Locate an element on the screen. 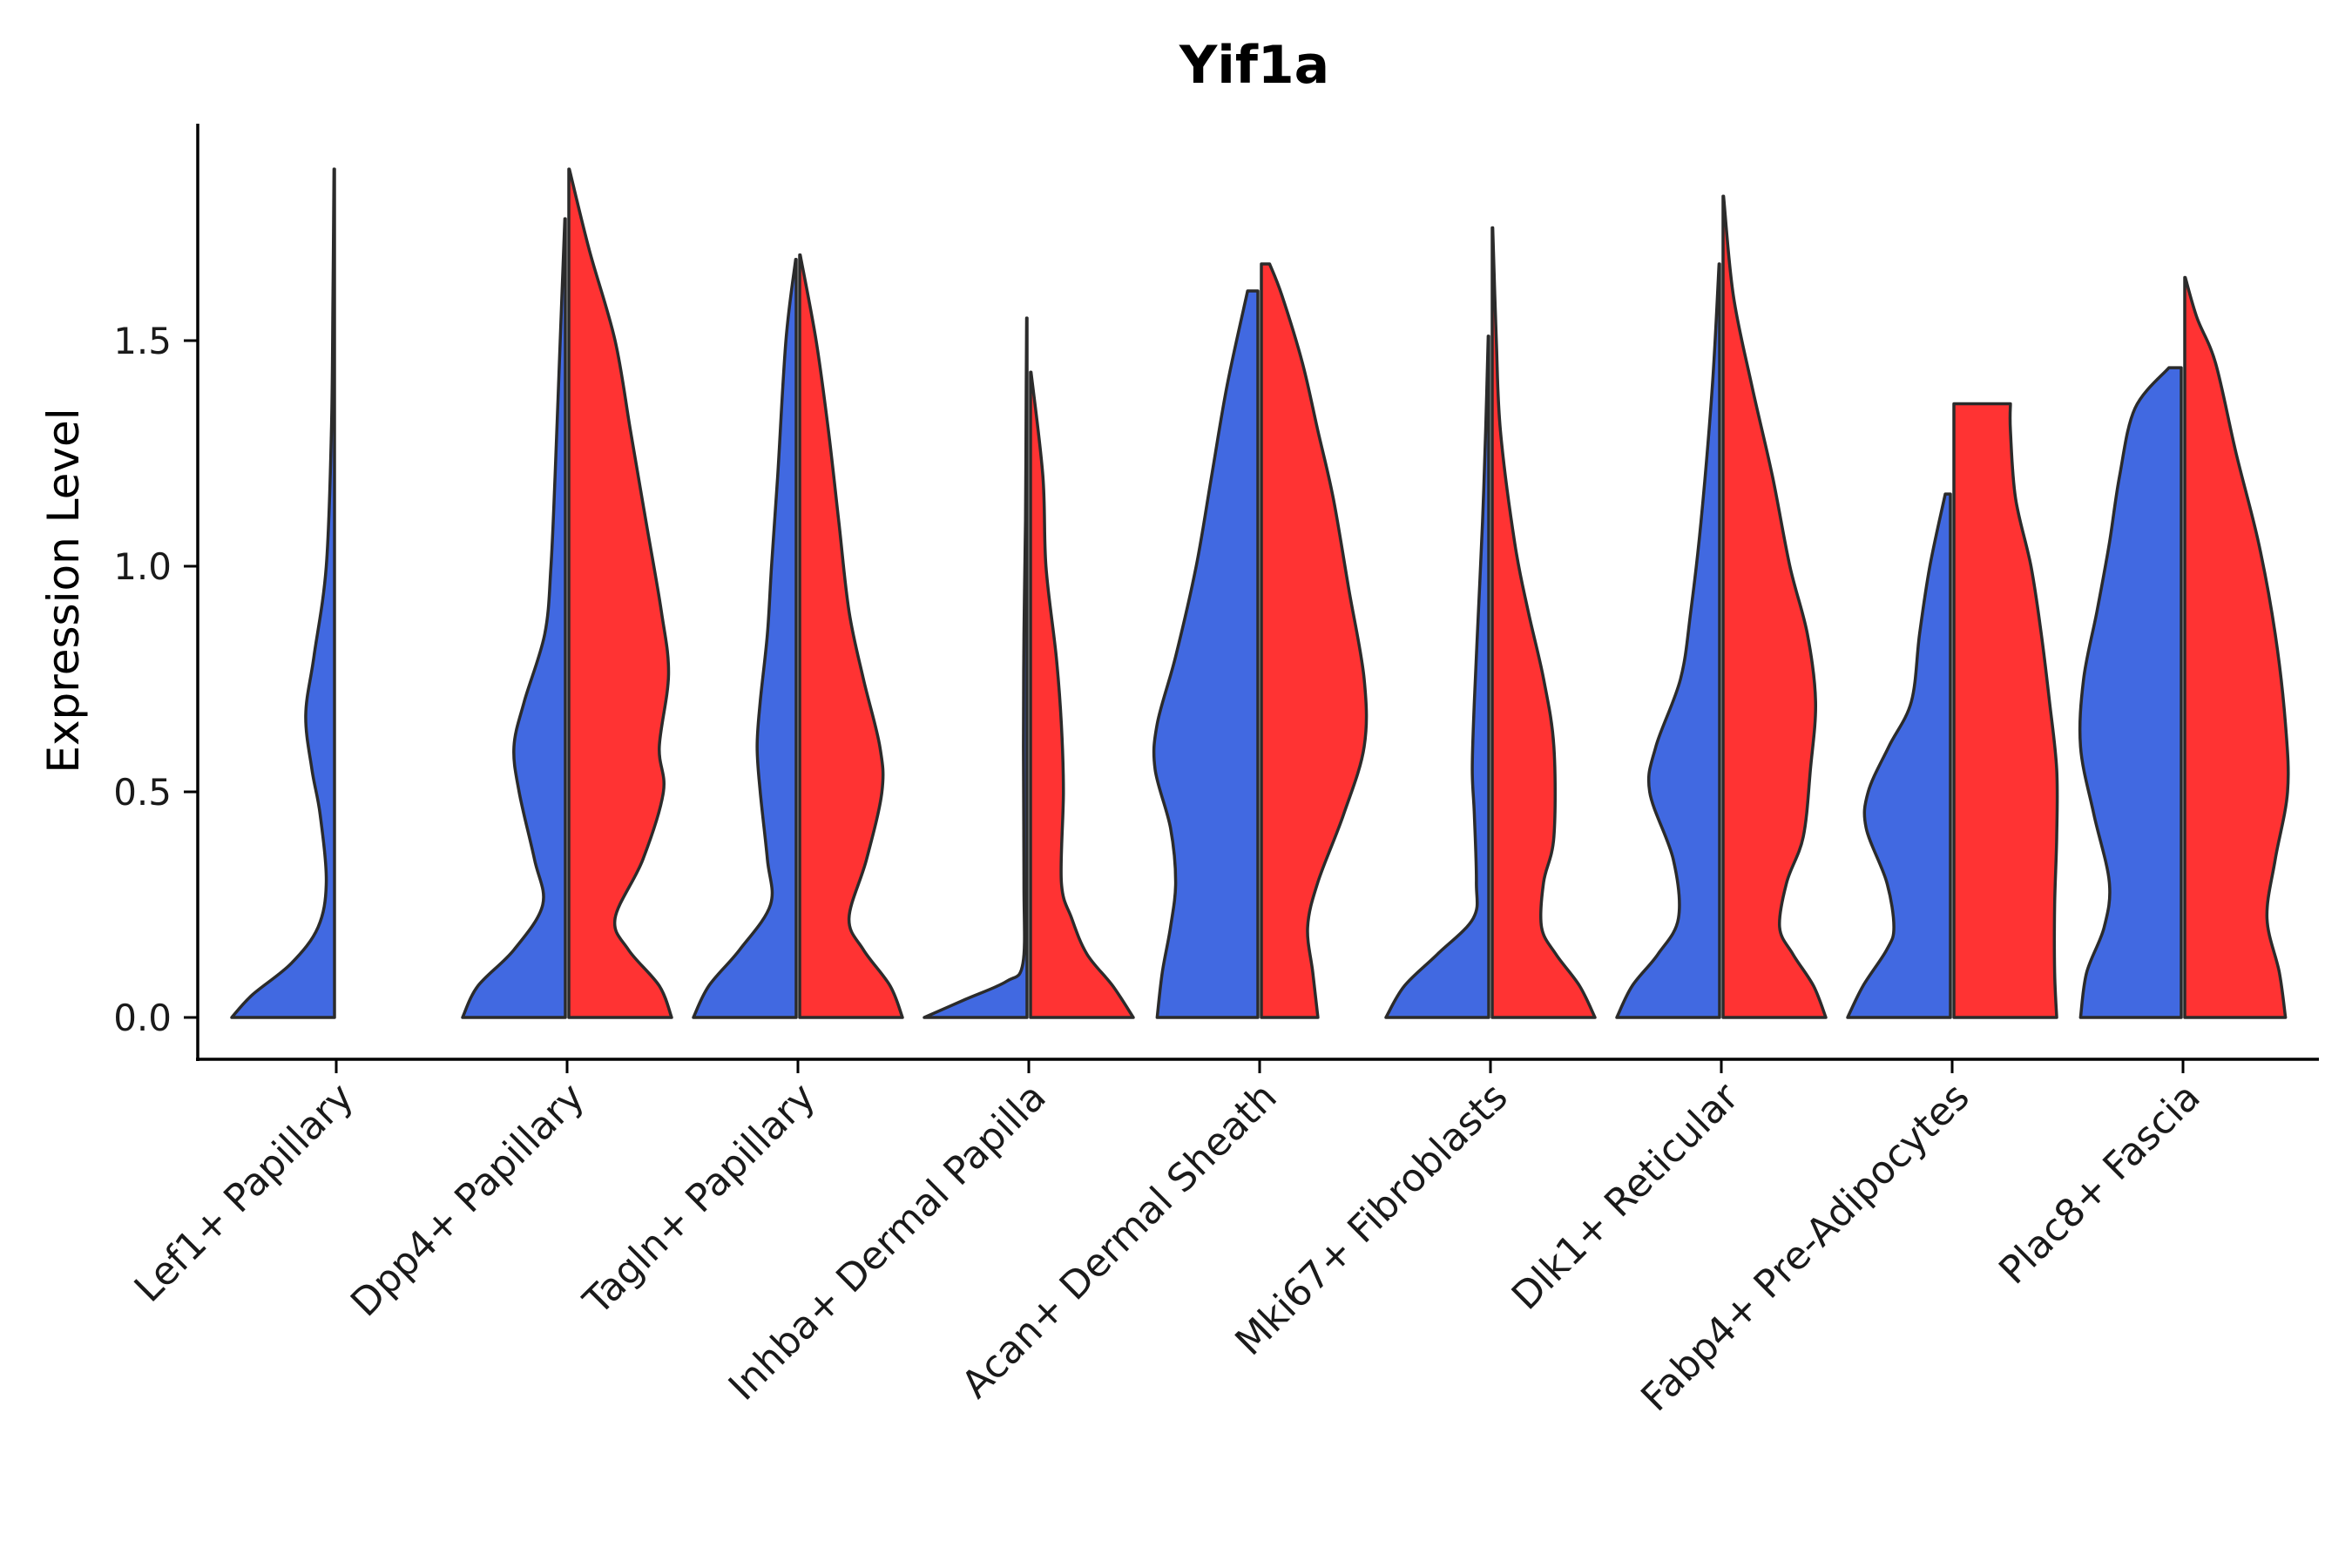 This screenshot has width=2352, height=1568. y-axis-label: Expression Level is located at coordinates (64, 590).